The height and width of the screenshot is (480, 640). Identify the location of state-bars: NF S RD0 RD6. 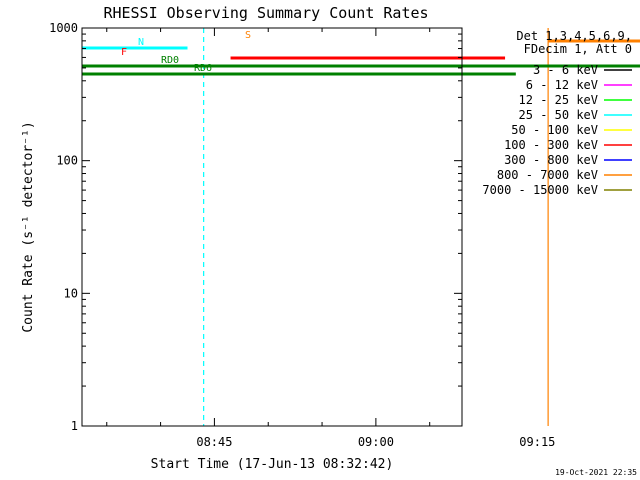
(361, 53).